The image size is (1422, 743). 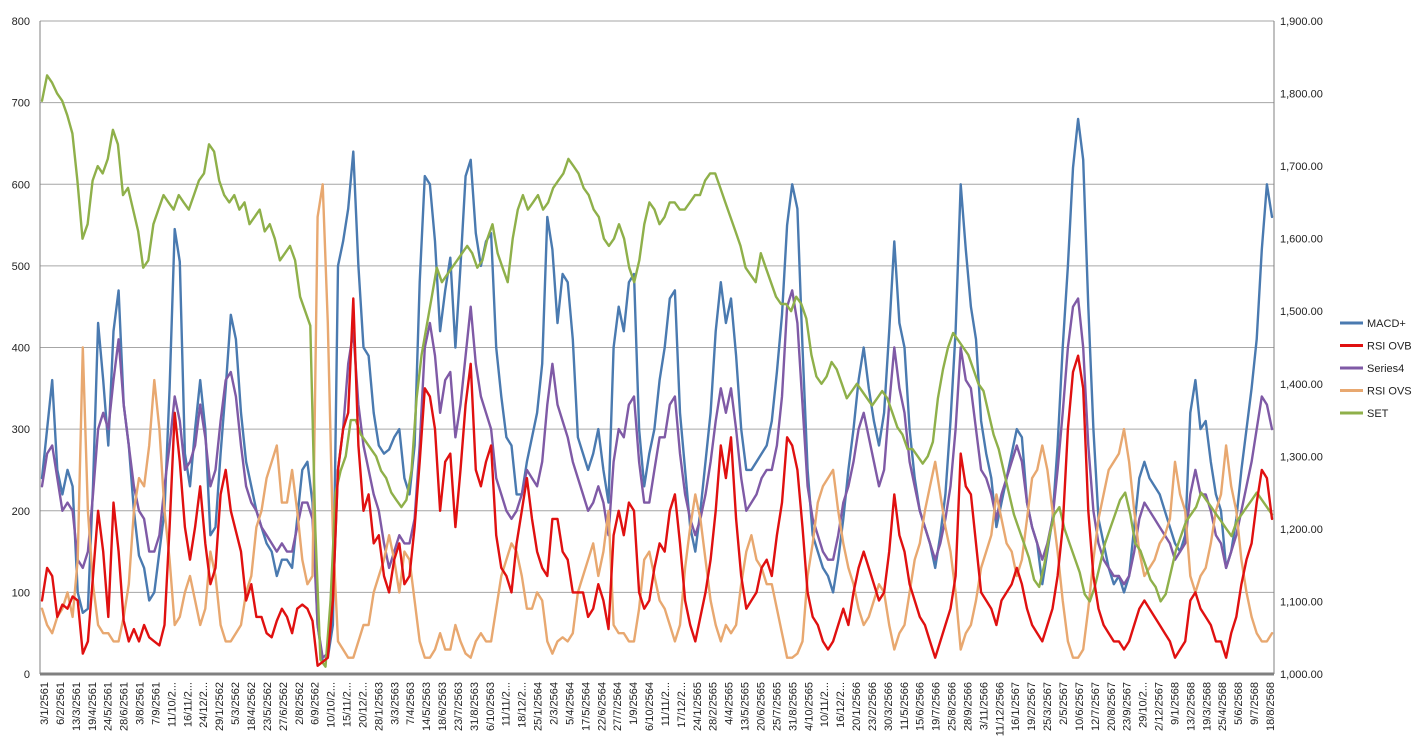 I want to click on x-tick-label: 3/8/2561, so click(x=141, y=703).